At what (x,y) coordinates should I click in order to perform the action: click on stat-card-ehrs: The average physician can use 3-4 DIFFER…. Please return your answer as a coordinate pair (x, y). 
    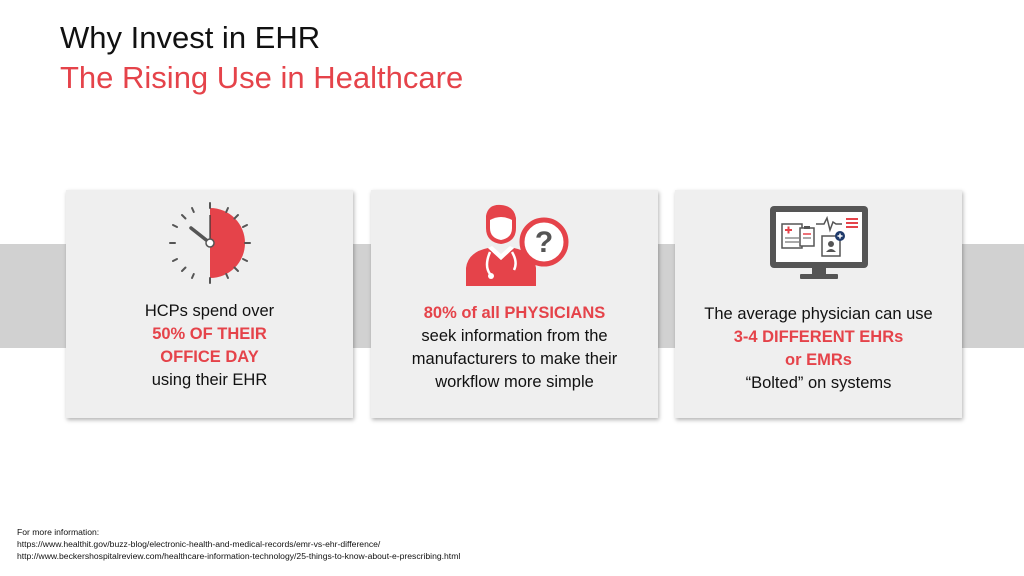
    Looking at the image, I should click on (818, 304).